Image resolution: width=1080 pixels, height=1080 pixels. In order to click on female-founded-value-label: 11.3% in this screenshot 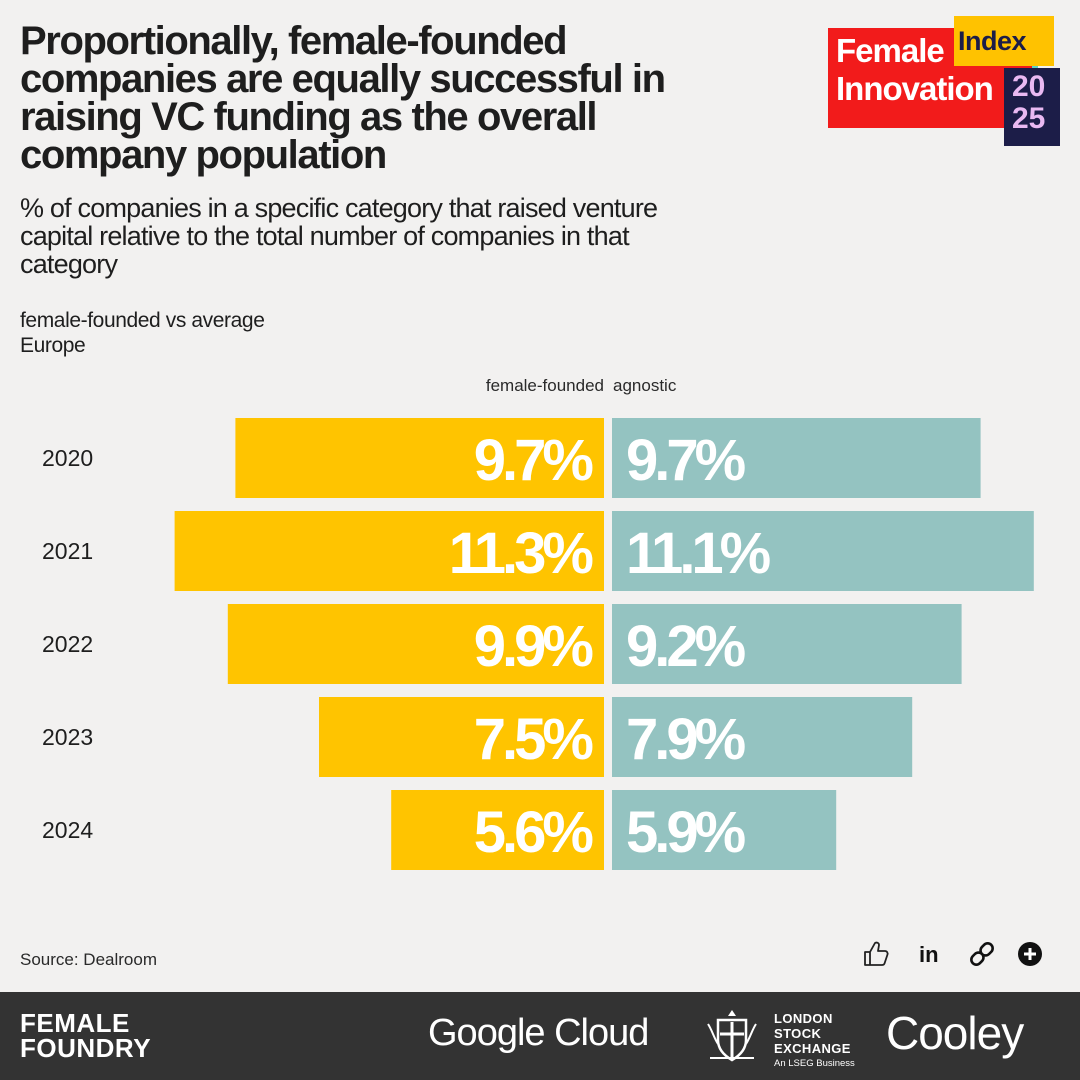, I will do `click(521, 553)`.